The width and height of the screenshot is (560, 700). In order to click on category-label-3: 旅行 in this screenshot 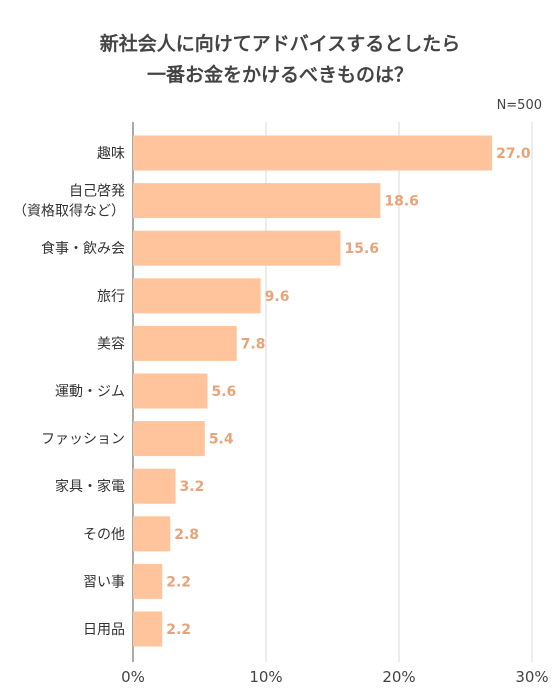, I will do `click(111, 297)`.